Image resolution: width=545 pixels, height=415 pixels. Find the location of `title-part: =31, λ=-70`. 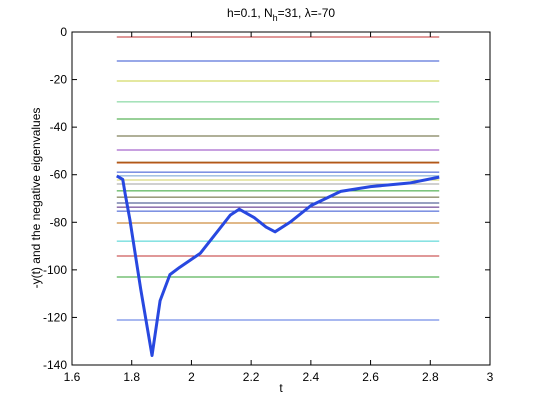

title-part: =31, λ=-70 is located at coordinates (307, 13).